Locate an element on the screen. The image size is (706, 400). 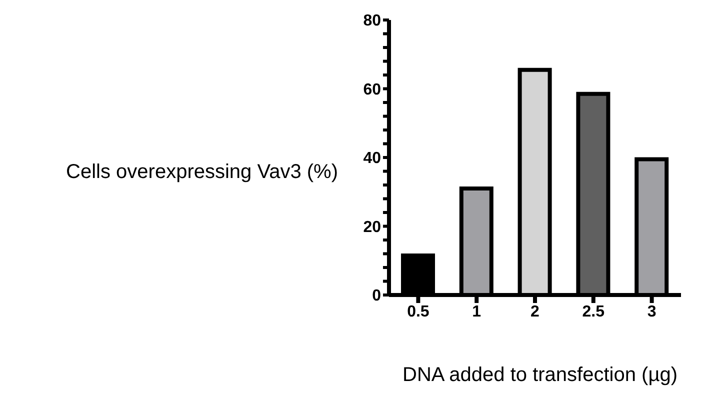
y-tick-label: 0 is located at coordinates (377, 296).